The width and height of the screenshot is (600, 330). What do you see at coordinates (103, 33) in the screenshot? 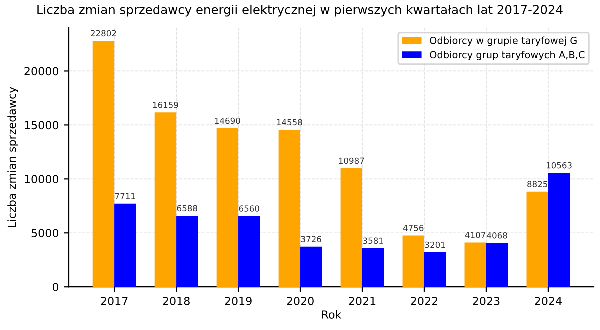
I see `data-label: 22802` at bounding box center [103, 33].